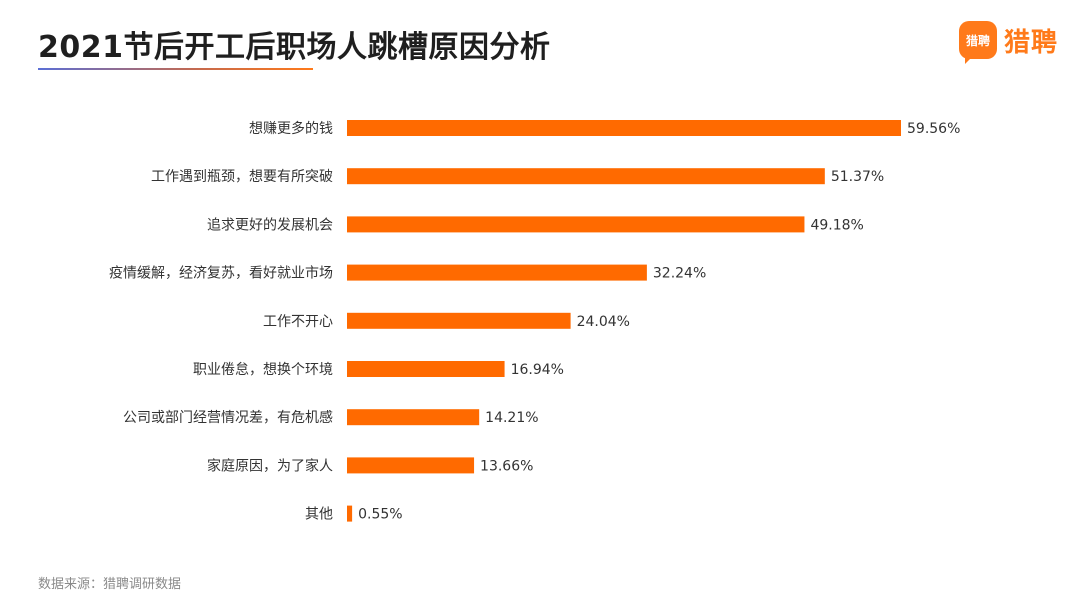 Image resolution: width=1080 pixels, height=608 pixels. I want to click on value-label: 59.56%, so click(933, 129).